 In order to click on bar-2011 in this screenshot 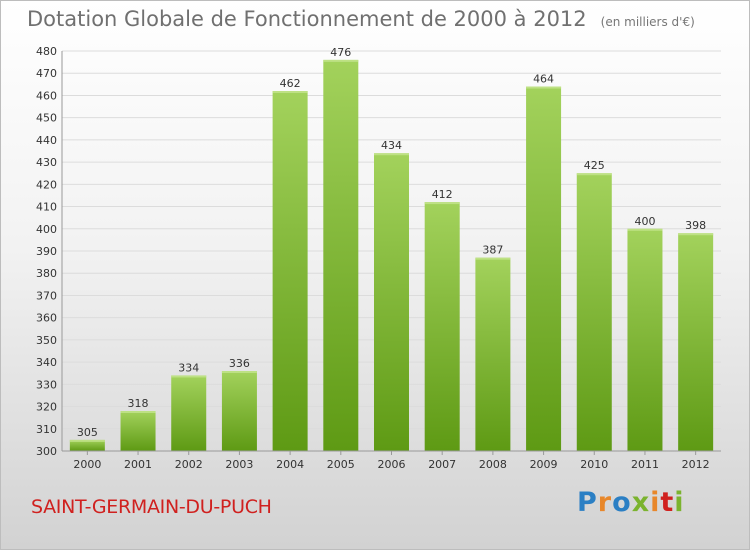, I will do `click(645, 339)`.